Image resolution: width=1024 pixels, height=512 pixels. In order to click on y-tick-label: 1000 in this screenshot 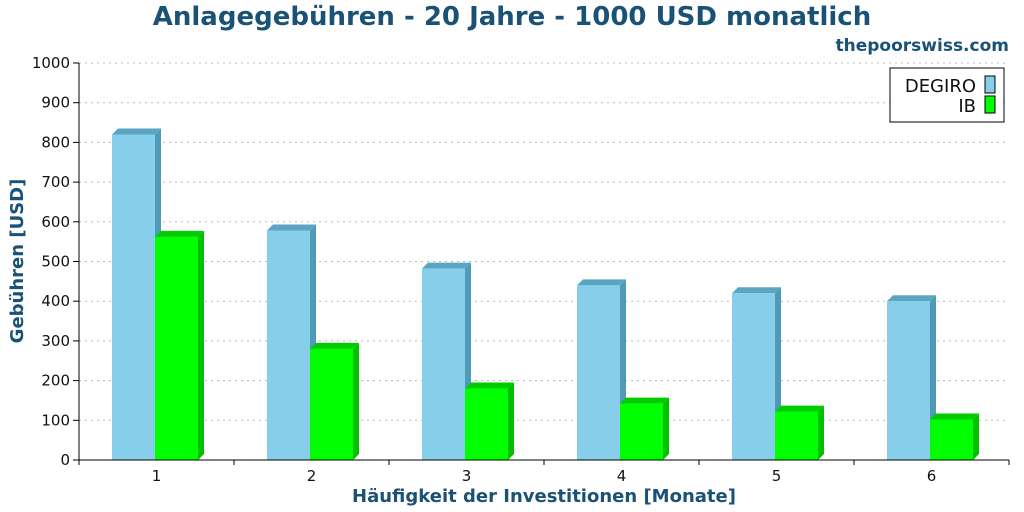, I will do `click(51, 63)`.